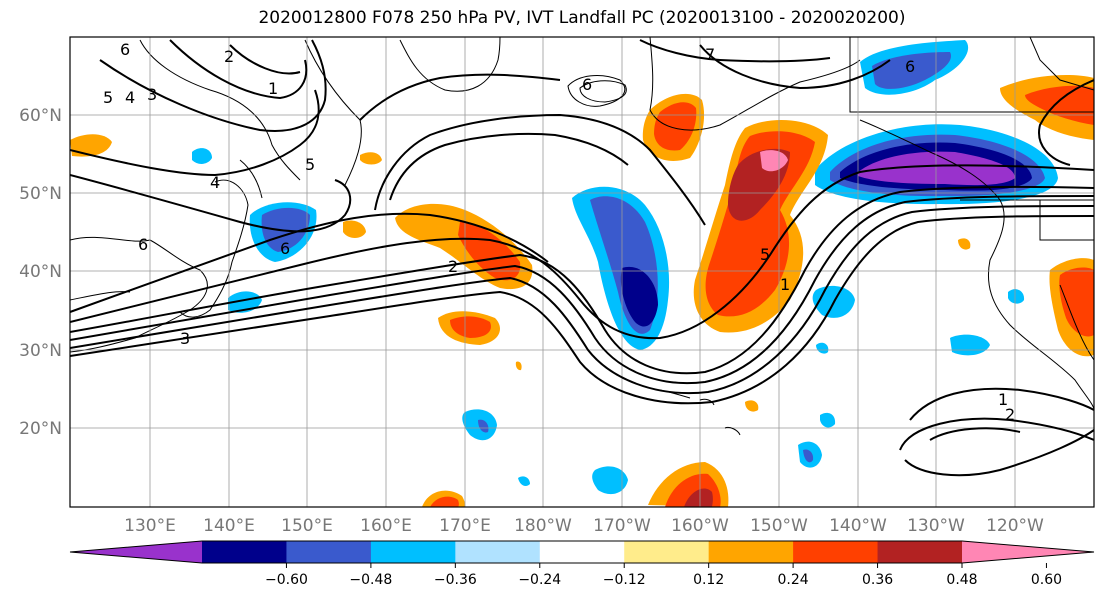  What do you see at coordinates (40, 351) in the screenshot?
I see `lat-label: 30°N` at bounding box center [40, 351].